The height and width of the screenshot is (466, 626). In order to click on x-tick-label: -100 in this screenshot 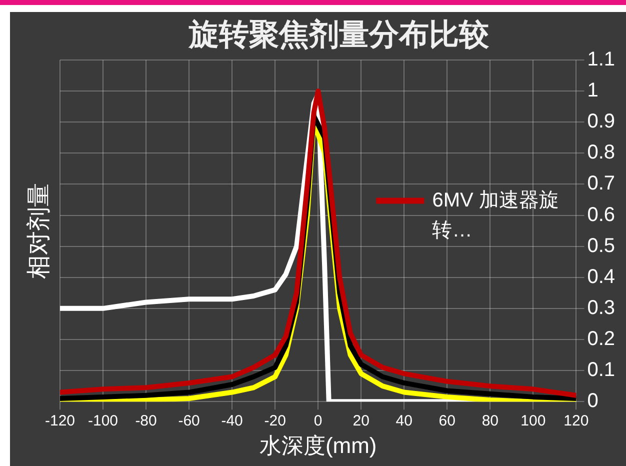, I will do `click(103, 421)`.